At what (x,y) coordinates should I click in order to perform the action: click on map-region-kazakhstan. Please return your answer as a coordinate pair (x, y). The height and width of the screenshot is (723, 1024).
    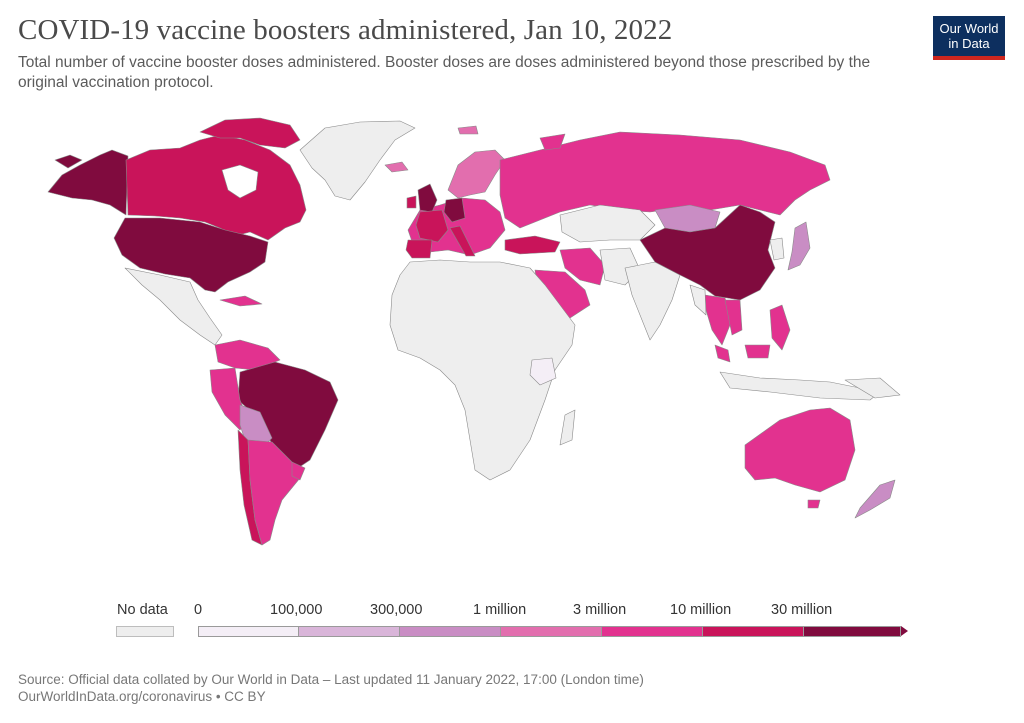
    Looking at the image, I should click on (607, 223).